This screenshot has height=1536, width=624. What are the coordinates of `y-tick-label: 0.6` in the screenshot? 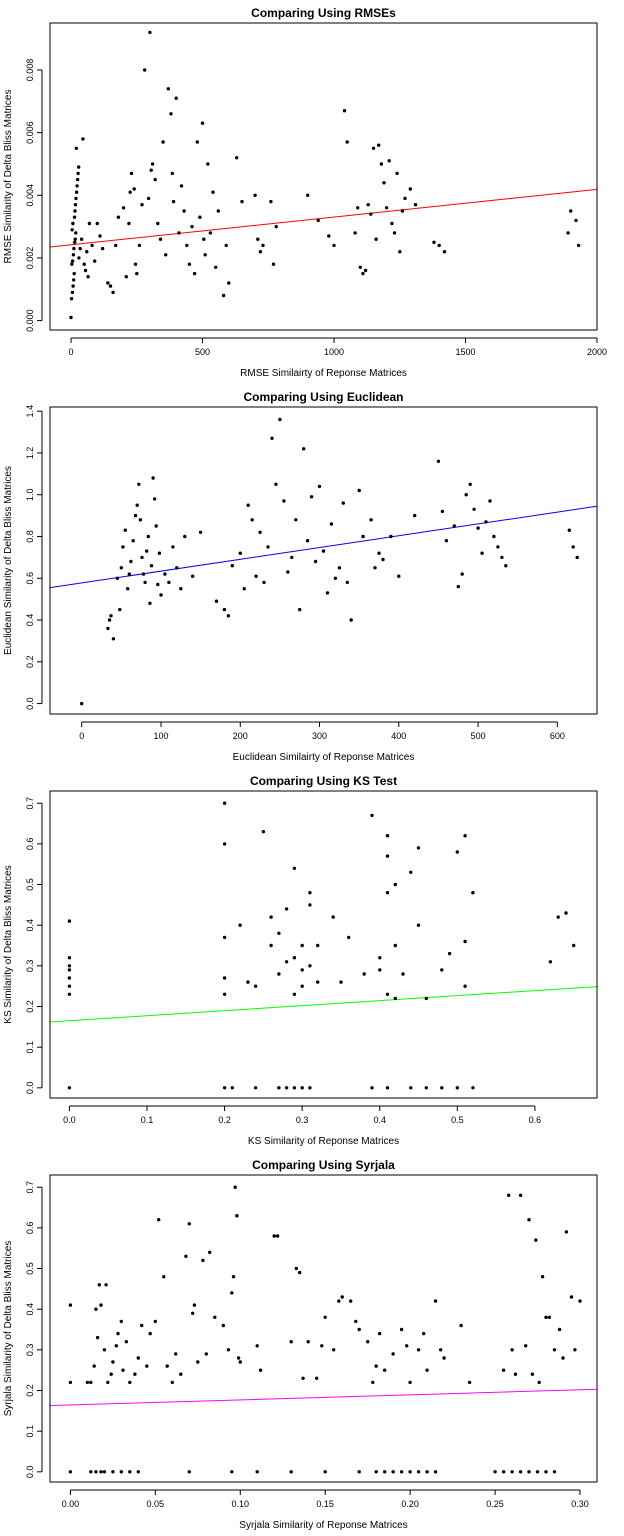 It's located at (30, 1228).